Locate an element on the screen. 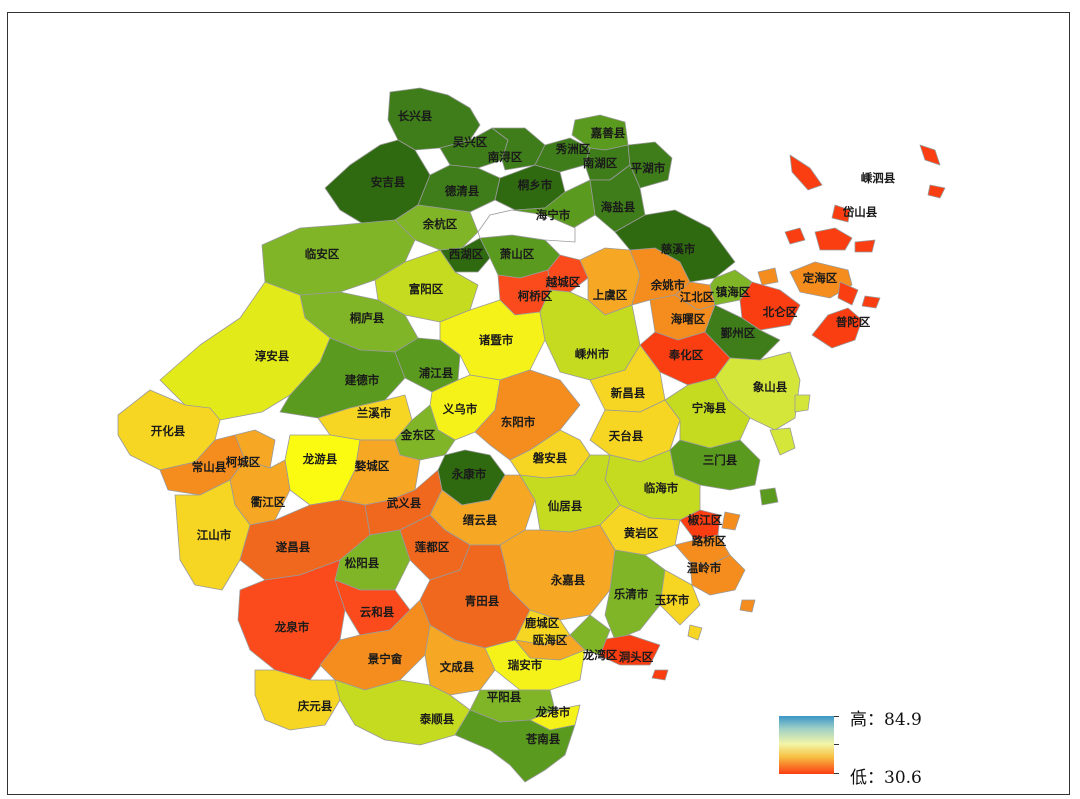 The height and width of the screenshot is (799, 1080). region-label: 文成县 is located at coordinates (457, 667).